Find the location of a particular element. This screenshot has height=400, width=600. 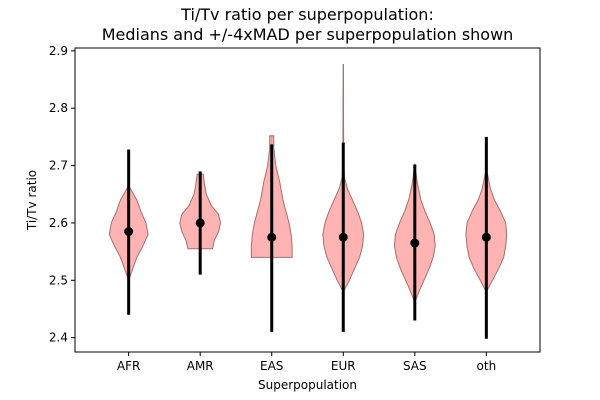

violin-group-eur is located at coordinates (343, 198).